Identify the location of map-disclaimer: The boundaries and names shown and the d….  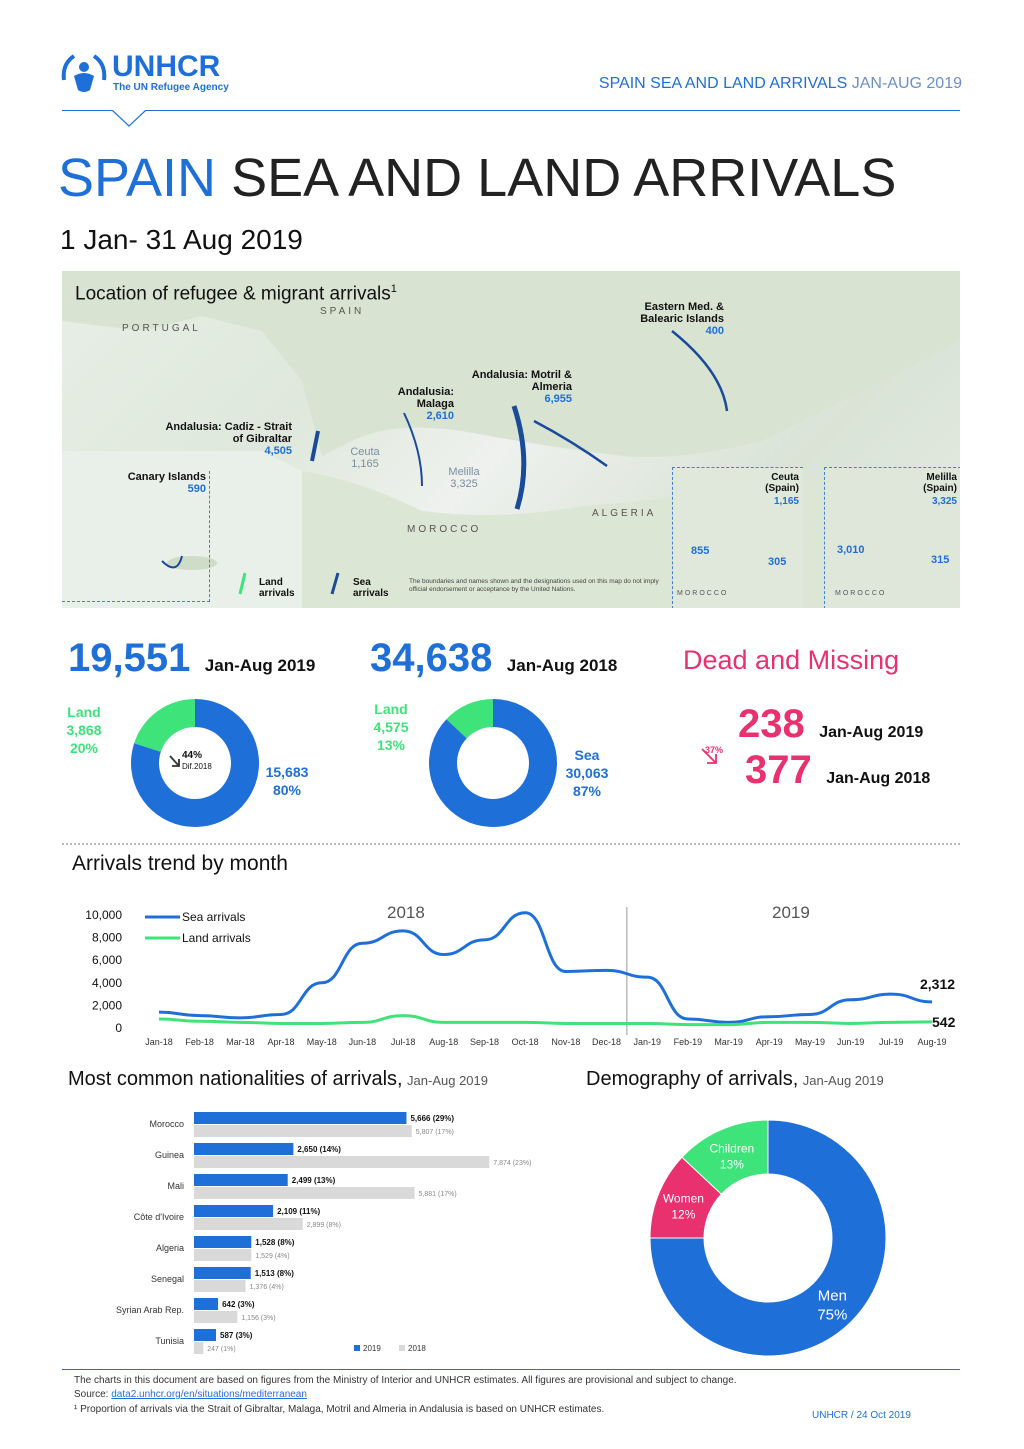
(534, 585).